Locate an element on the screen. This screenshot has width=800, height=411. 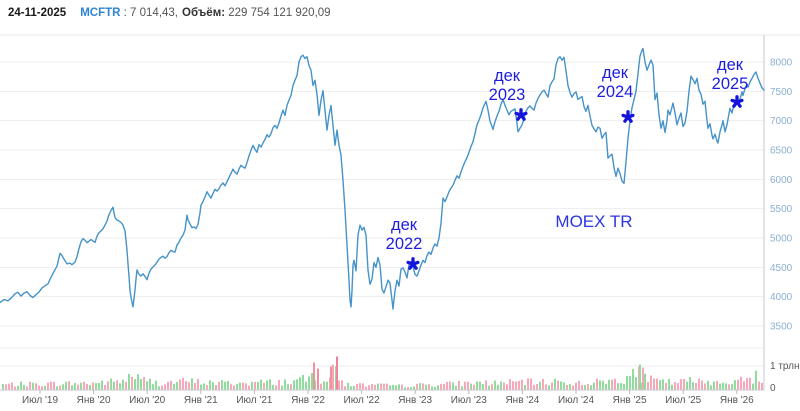
ticker-symbol: MCFTR is located at coordinates (100, 13).